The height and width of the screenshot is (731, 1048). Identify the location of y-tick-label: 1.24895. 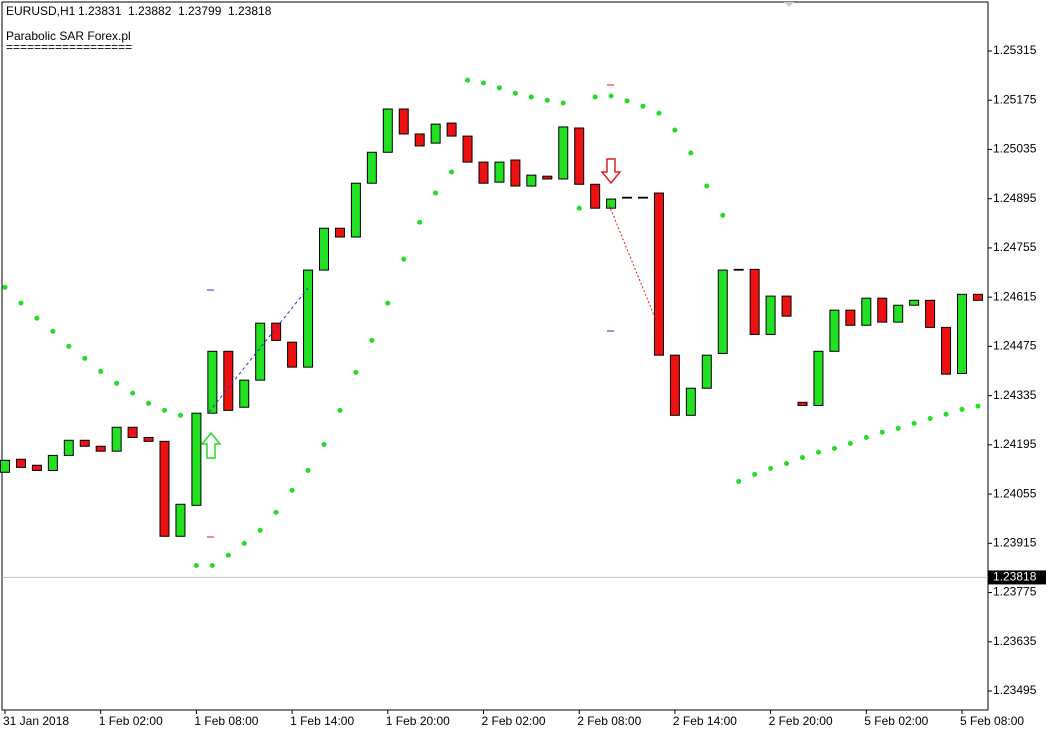
(1015, 198).